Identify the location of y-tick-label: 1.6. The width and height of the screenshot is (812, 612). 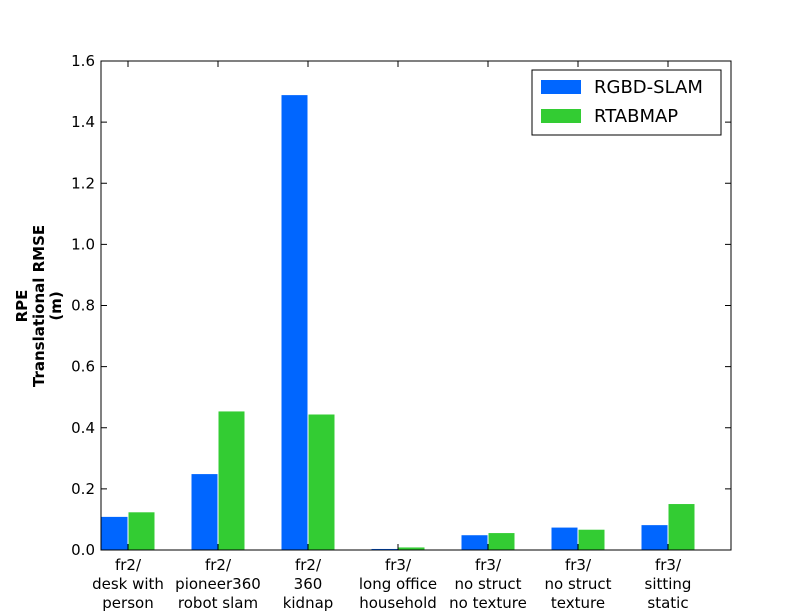
(83, 61).